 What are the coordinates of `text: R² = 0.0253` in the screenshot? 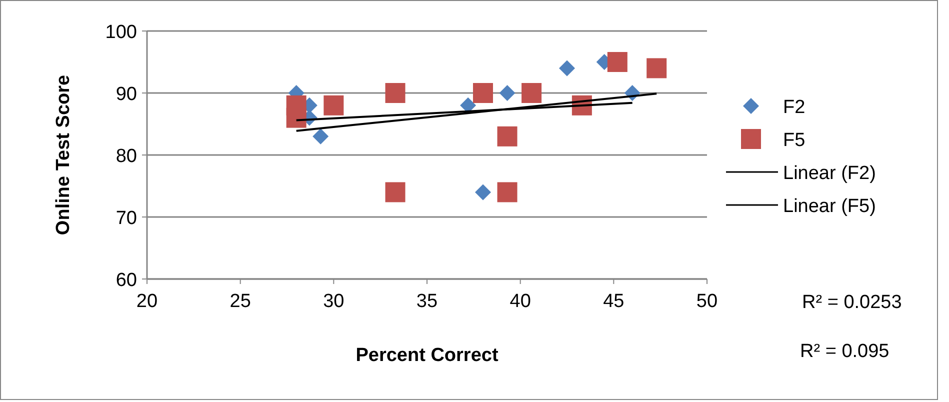 It's located at (852, 302).